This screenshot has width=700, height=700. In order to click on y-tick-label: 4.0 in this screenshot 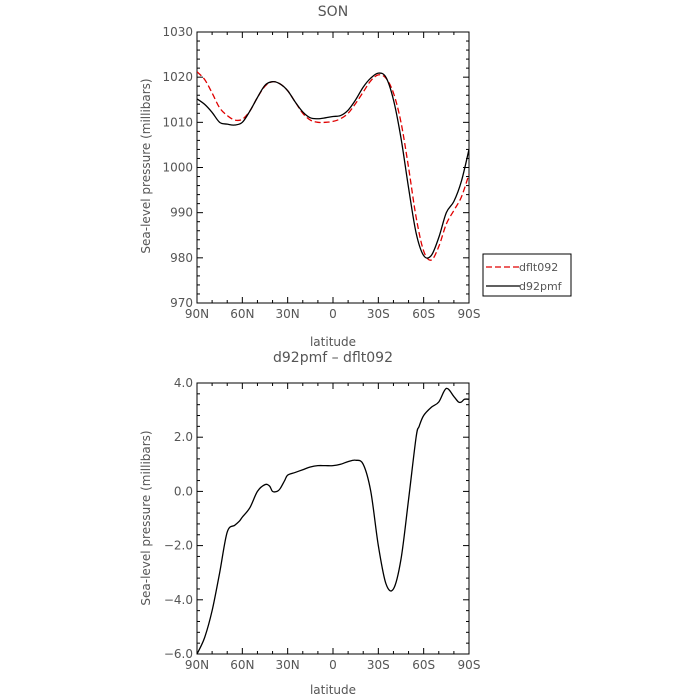, I will do `click(183, 383)`.